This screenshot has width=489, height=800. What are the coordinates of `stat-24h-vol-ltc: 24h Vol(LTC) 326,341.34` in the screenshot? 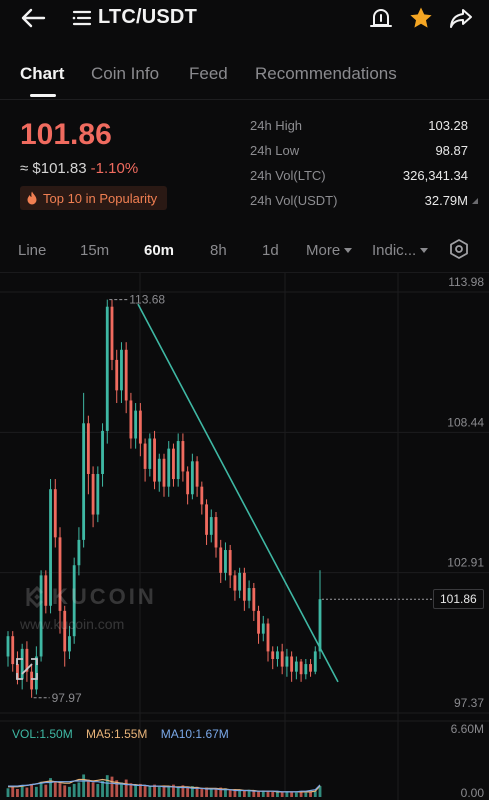 It's located at (361, 180).